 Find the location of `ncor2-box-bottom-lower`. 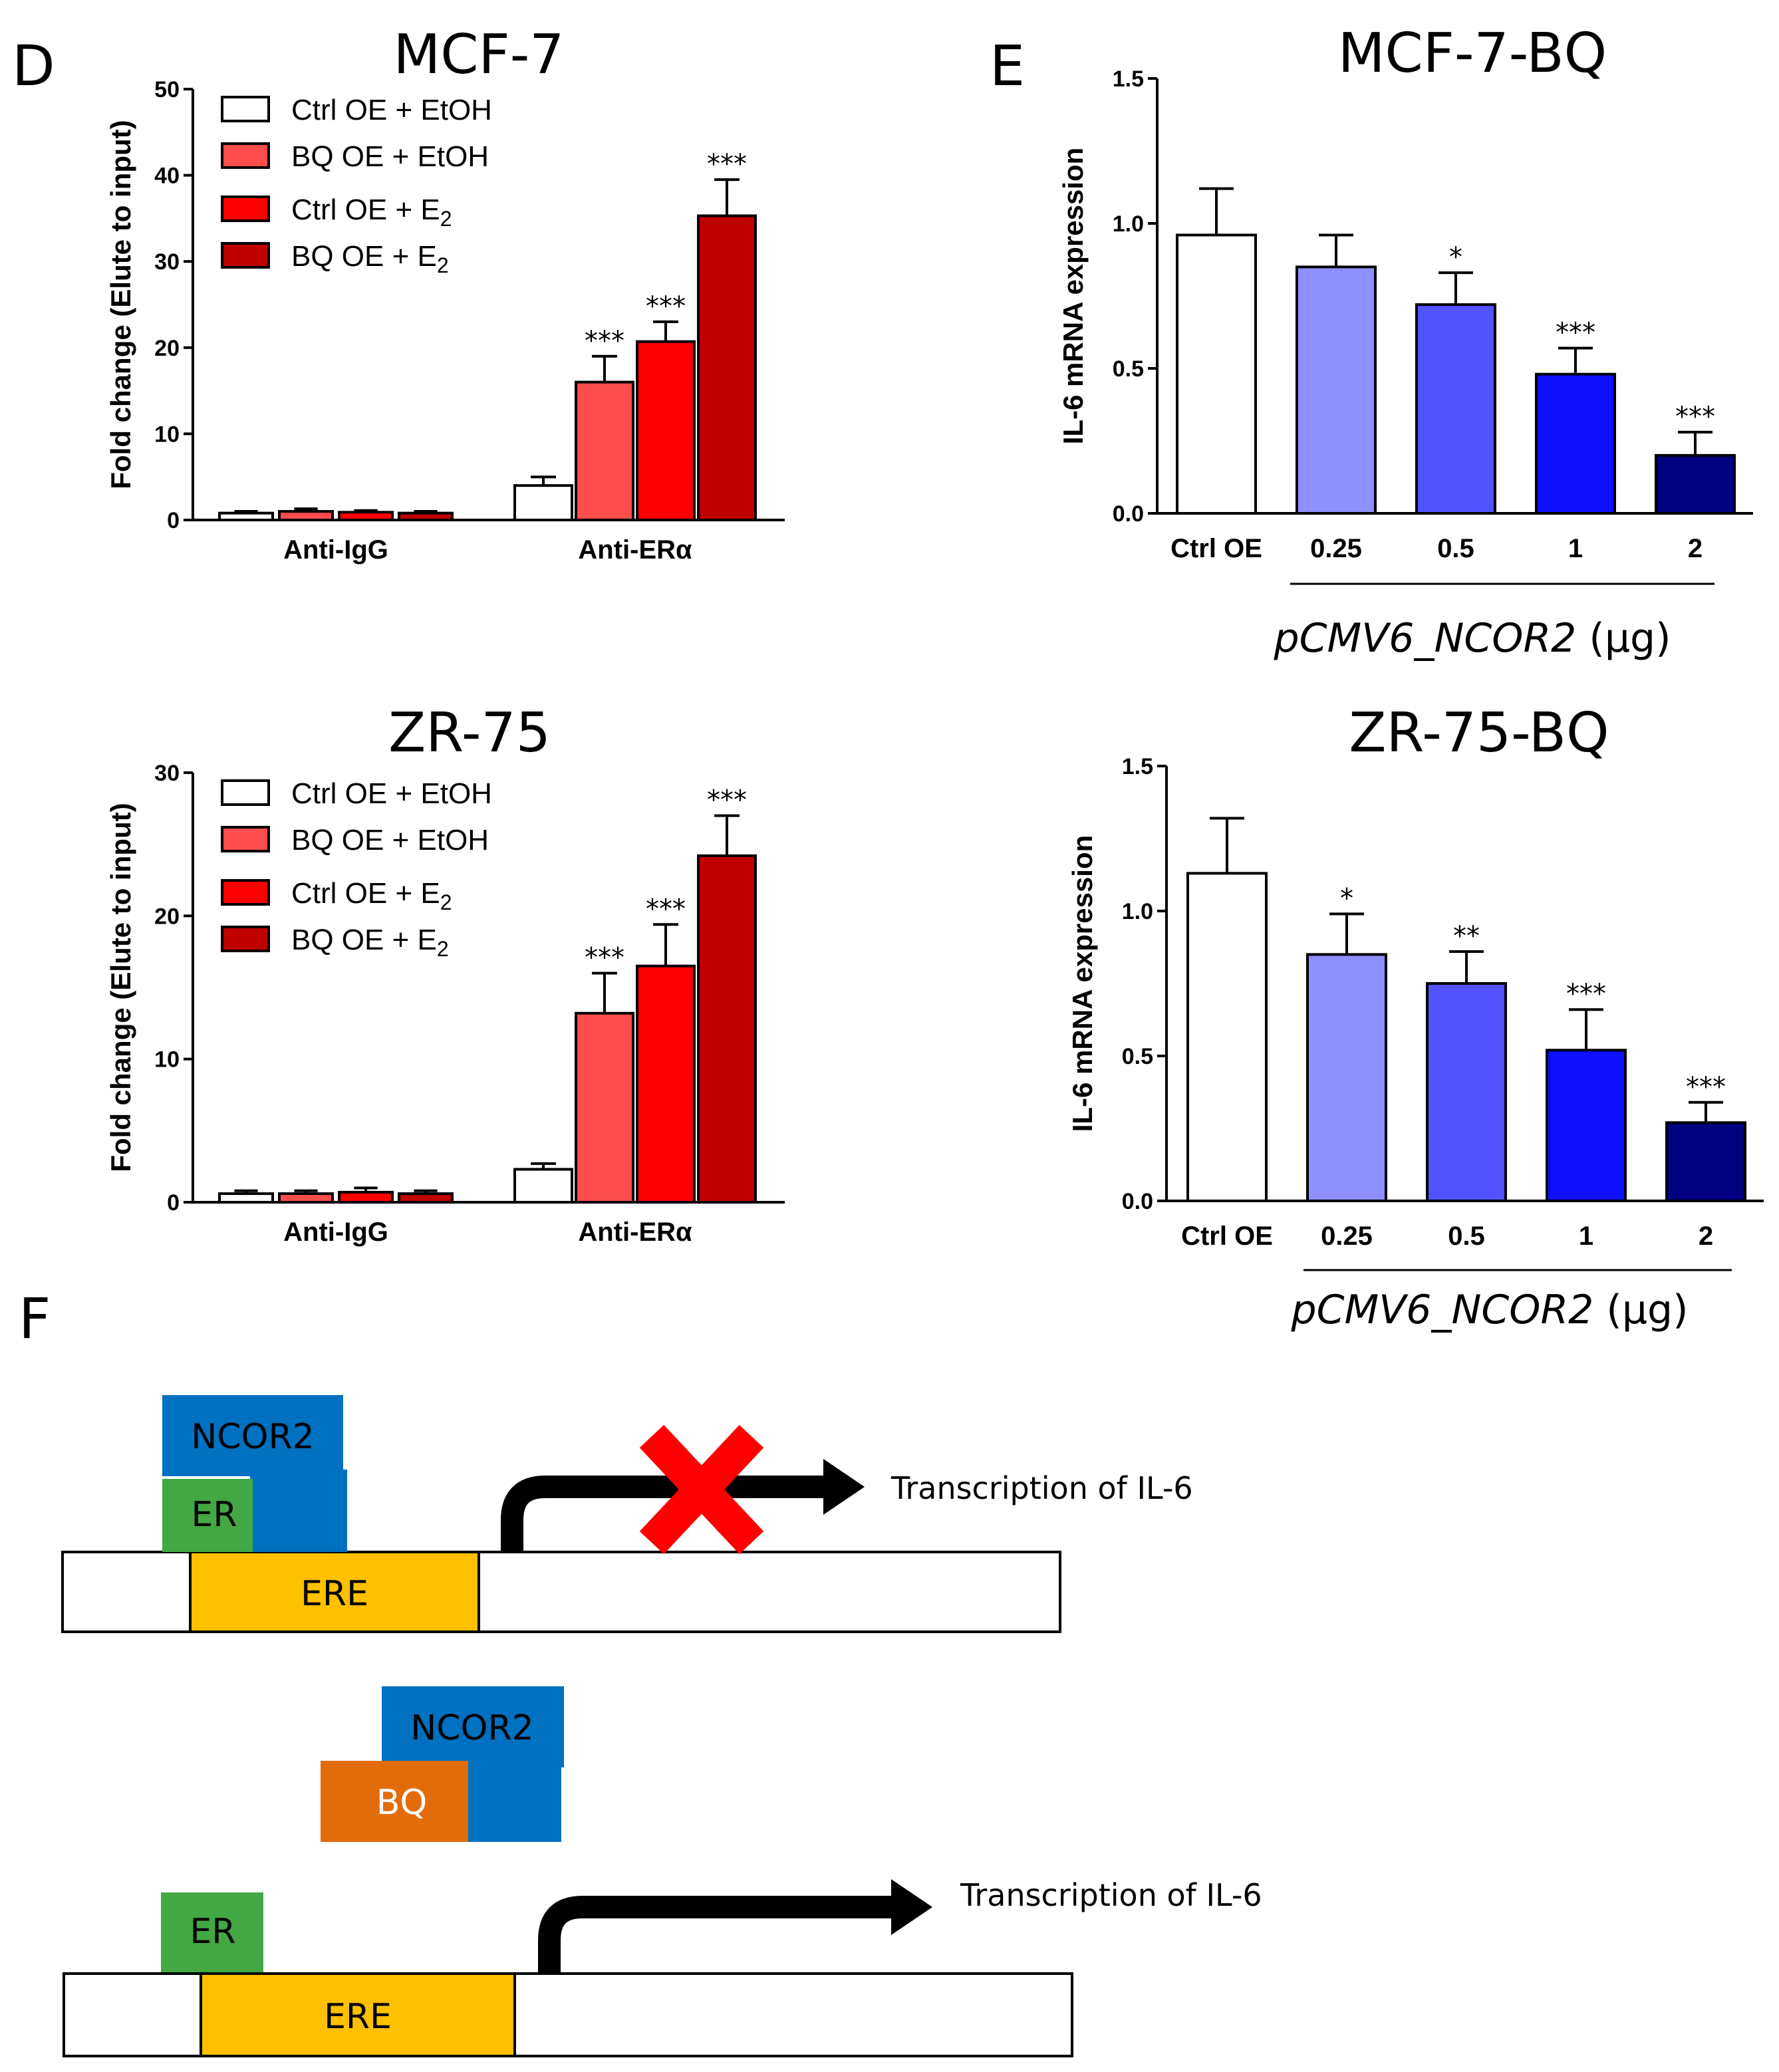

ncor2-box-bottom-lower is located at coordinates (513, 1800).